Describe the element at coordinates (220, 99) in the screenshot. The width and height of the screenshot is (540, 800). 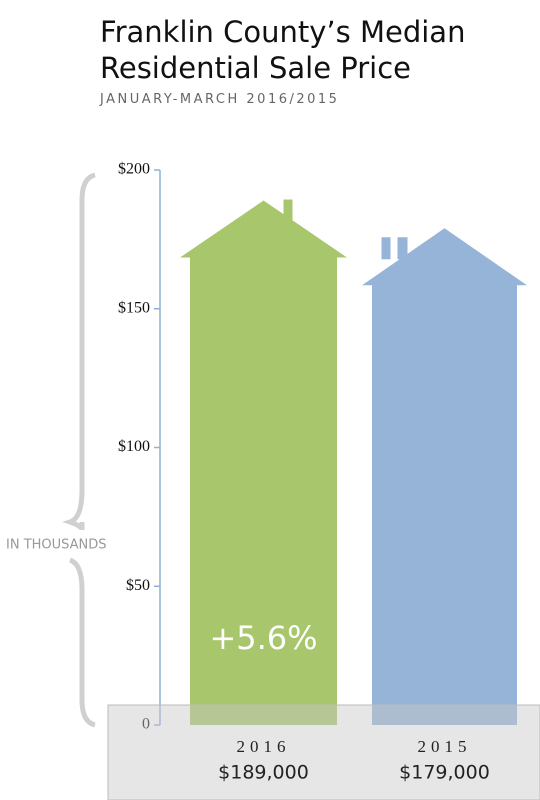
I see `chart-subtitle: JANUARY-MARCH 2016/2015` at that location.